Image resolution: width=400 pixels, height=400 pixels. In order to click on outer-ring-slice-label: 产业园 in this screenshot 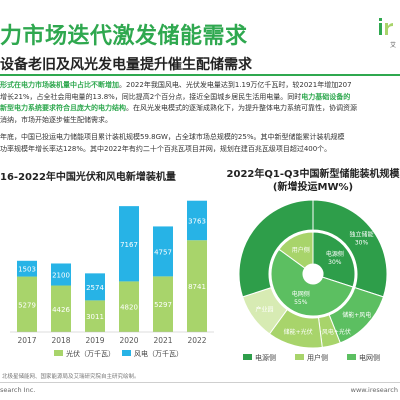, I will do `click(264, 309)`.